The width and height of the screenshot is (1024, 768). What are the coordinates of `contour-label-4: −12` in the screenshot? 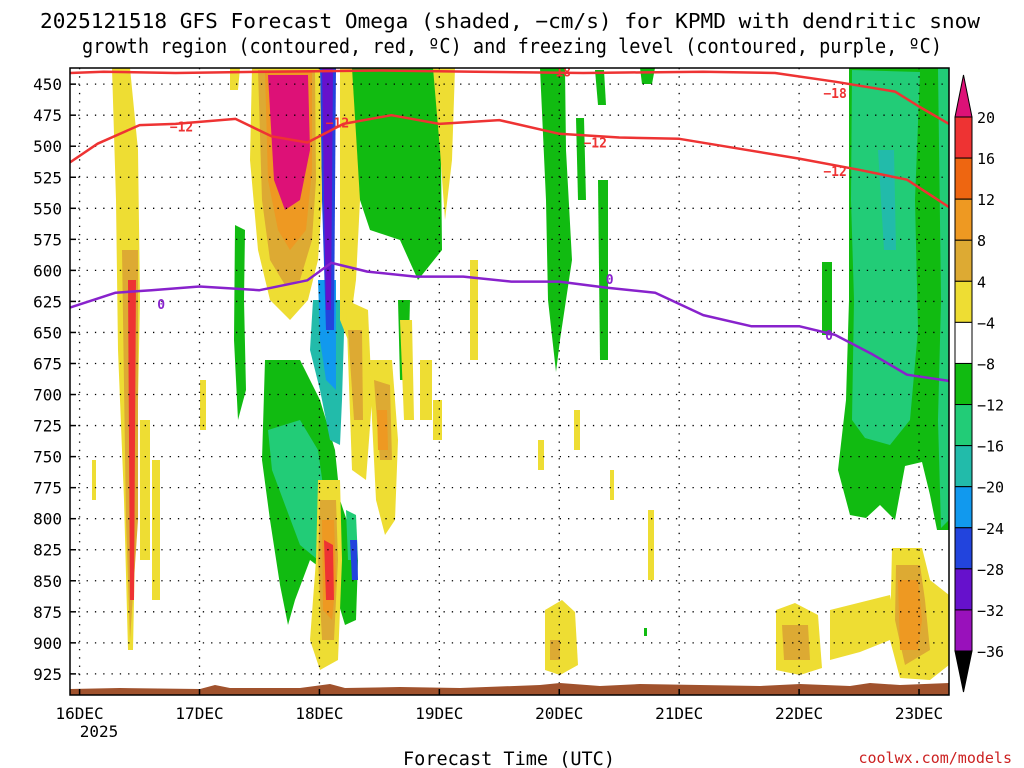 It's located at (594, 143).